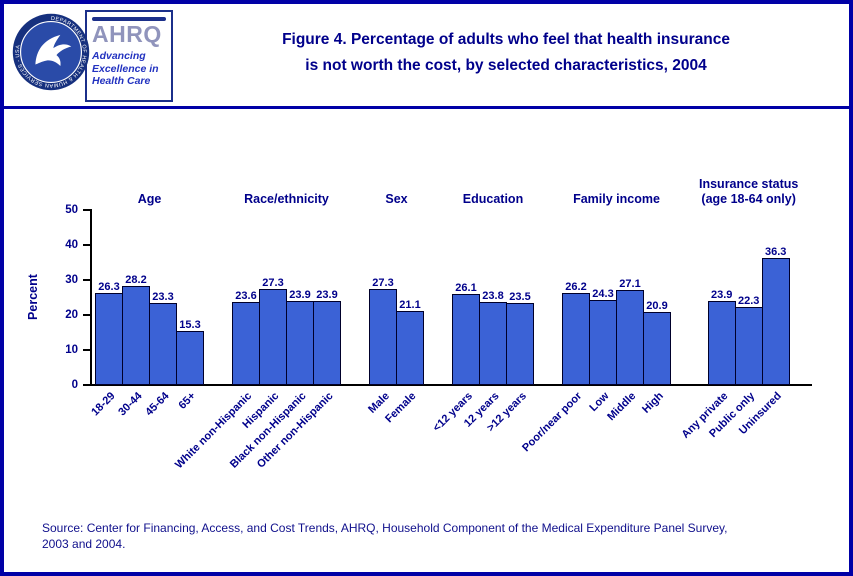 Image resolution: width=853 pixels, height=576 pixels. What do you see at coordinates (466, 333) in the screenshot?
I see `bar: 26.1` at bounding box center [466, 333].